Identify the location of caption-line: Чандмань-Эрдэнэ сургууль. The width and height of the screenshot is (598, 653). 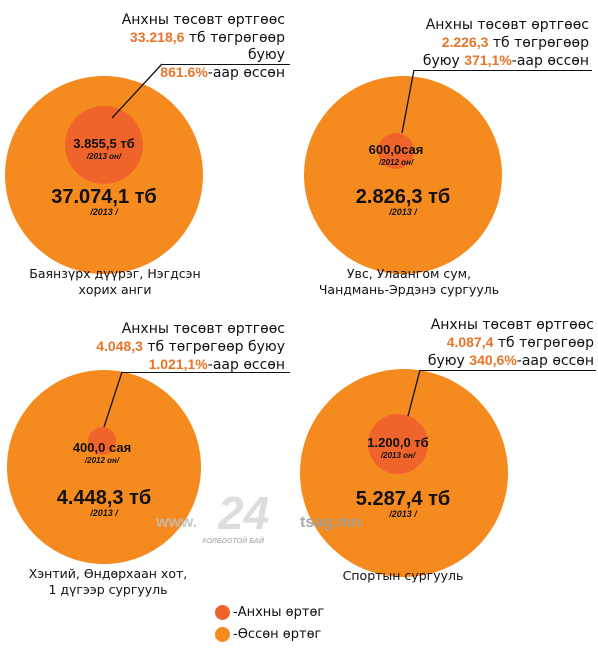
(409, 289).